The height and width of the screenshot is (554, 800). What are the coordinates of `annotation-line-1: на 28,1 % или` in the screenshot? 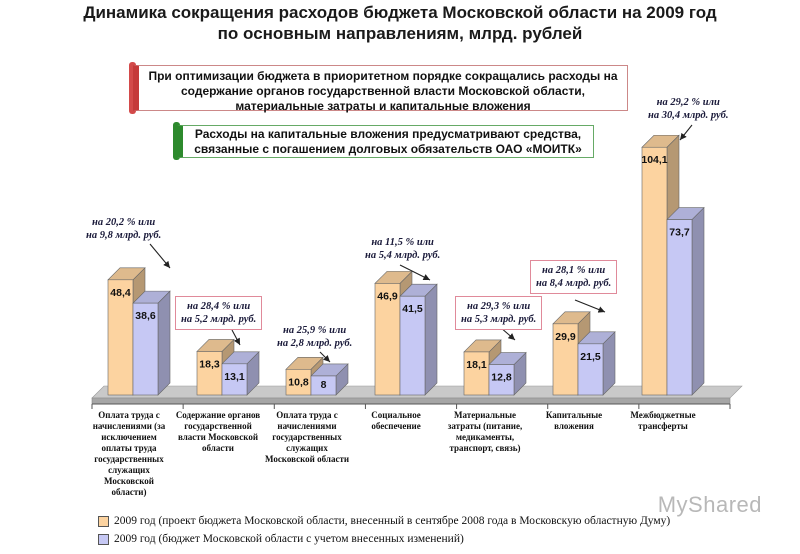 It's located at (574, 270).